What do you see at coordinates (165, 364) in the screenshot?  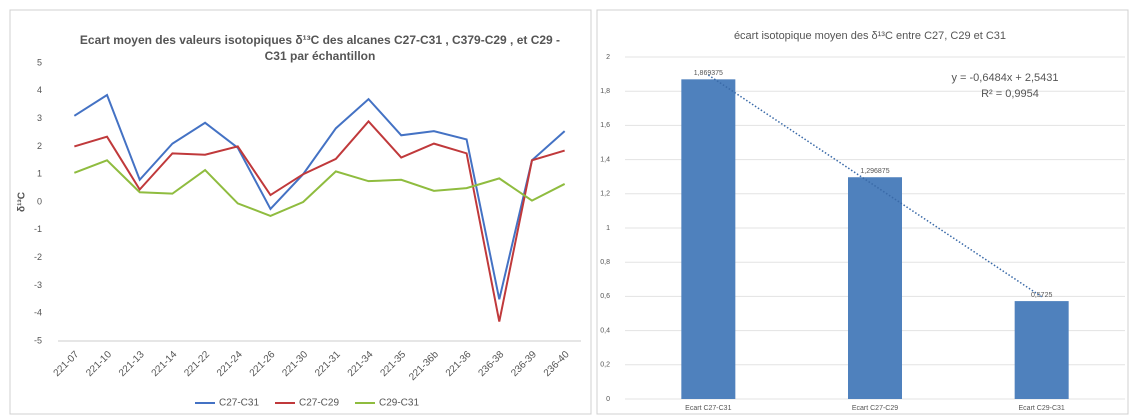 I see `x-tick-label: 221-14` at bounding box center [165, 364].